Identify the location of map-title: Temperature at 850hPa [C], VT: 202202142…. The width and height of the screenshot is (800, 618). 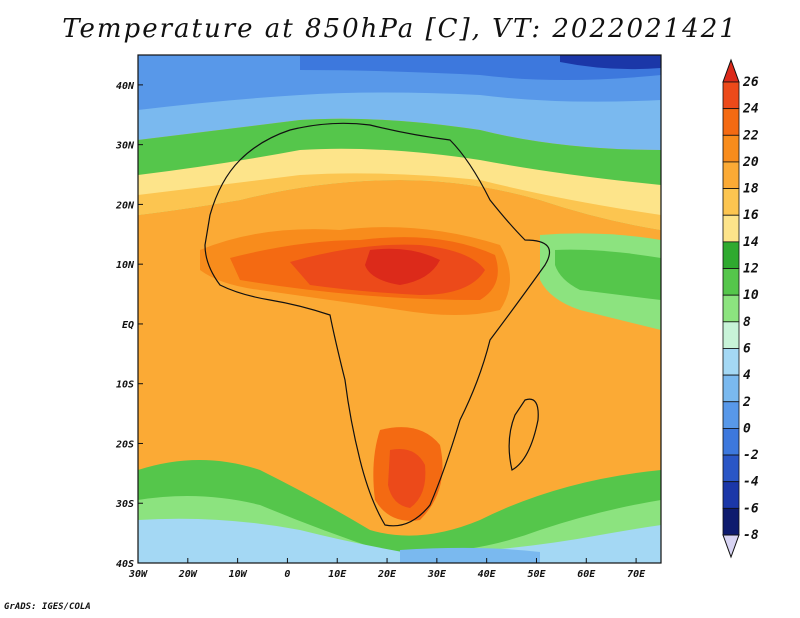
(400, 29).